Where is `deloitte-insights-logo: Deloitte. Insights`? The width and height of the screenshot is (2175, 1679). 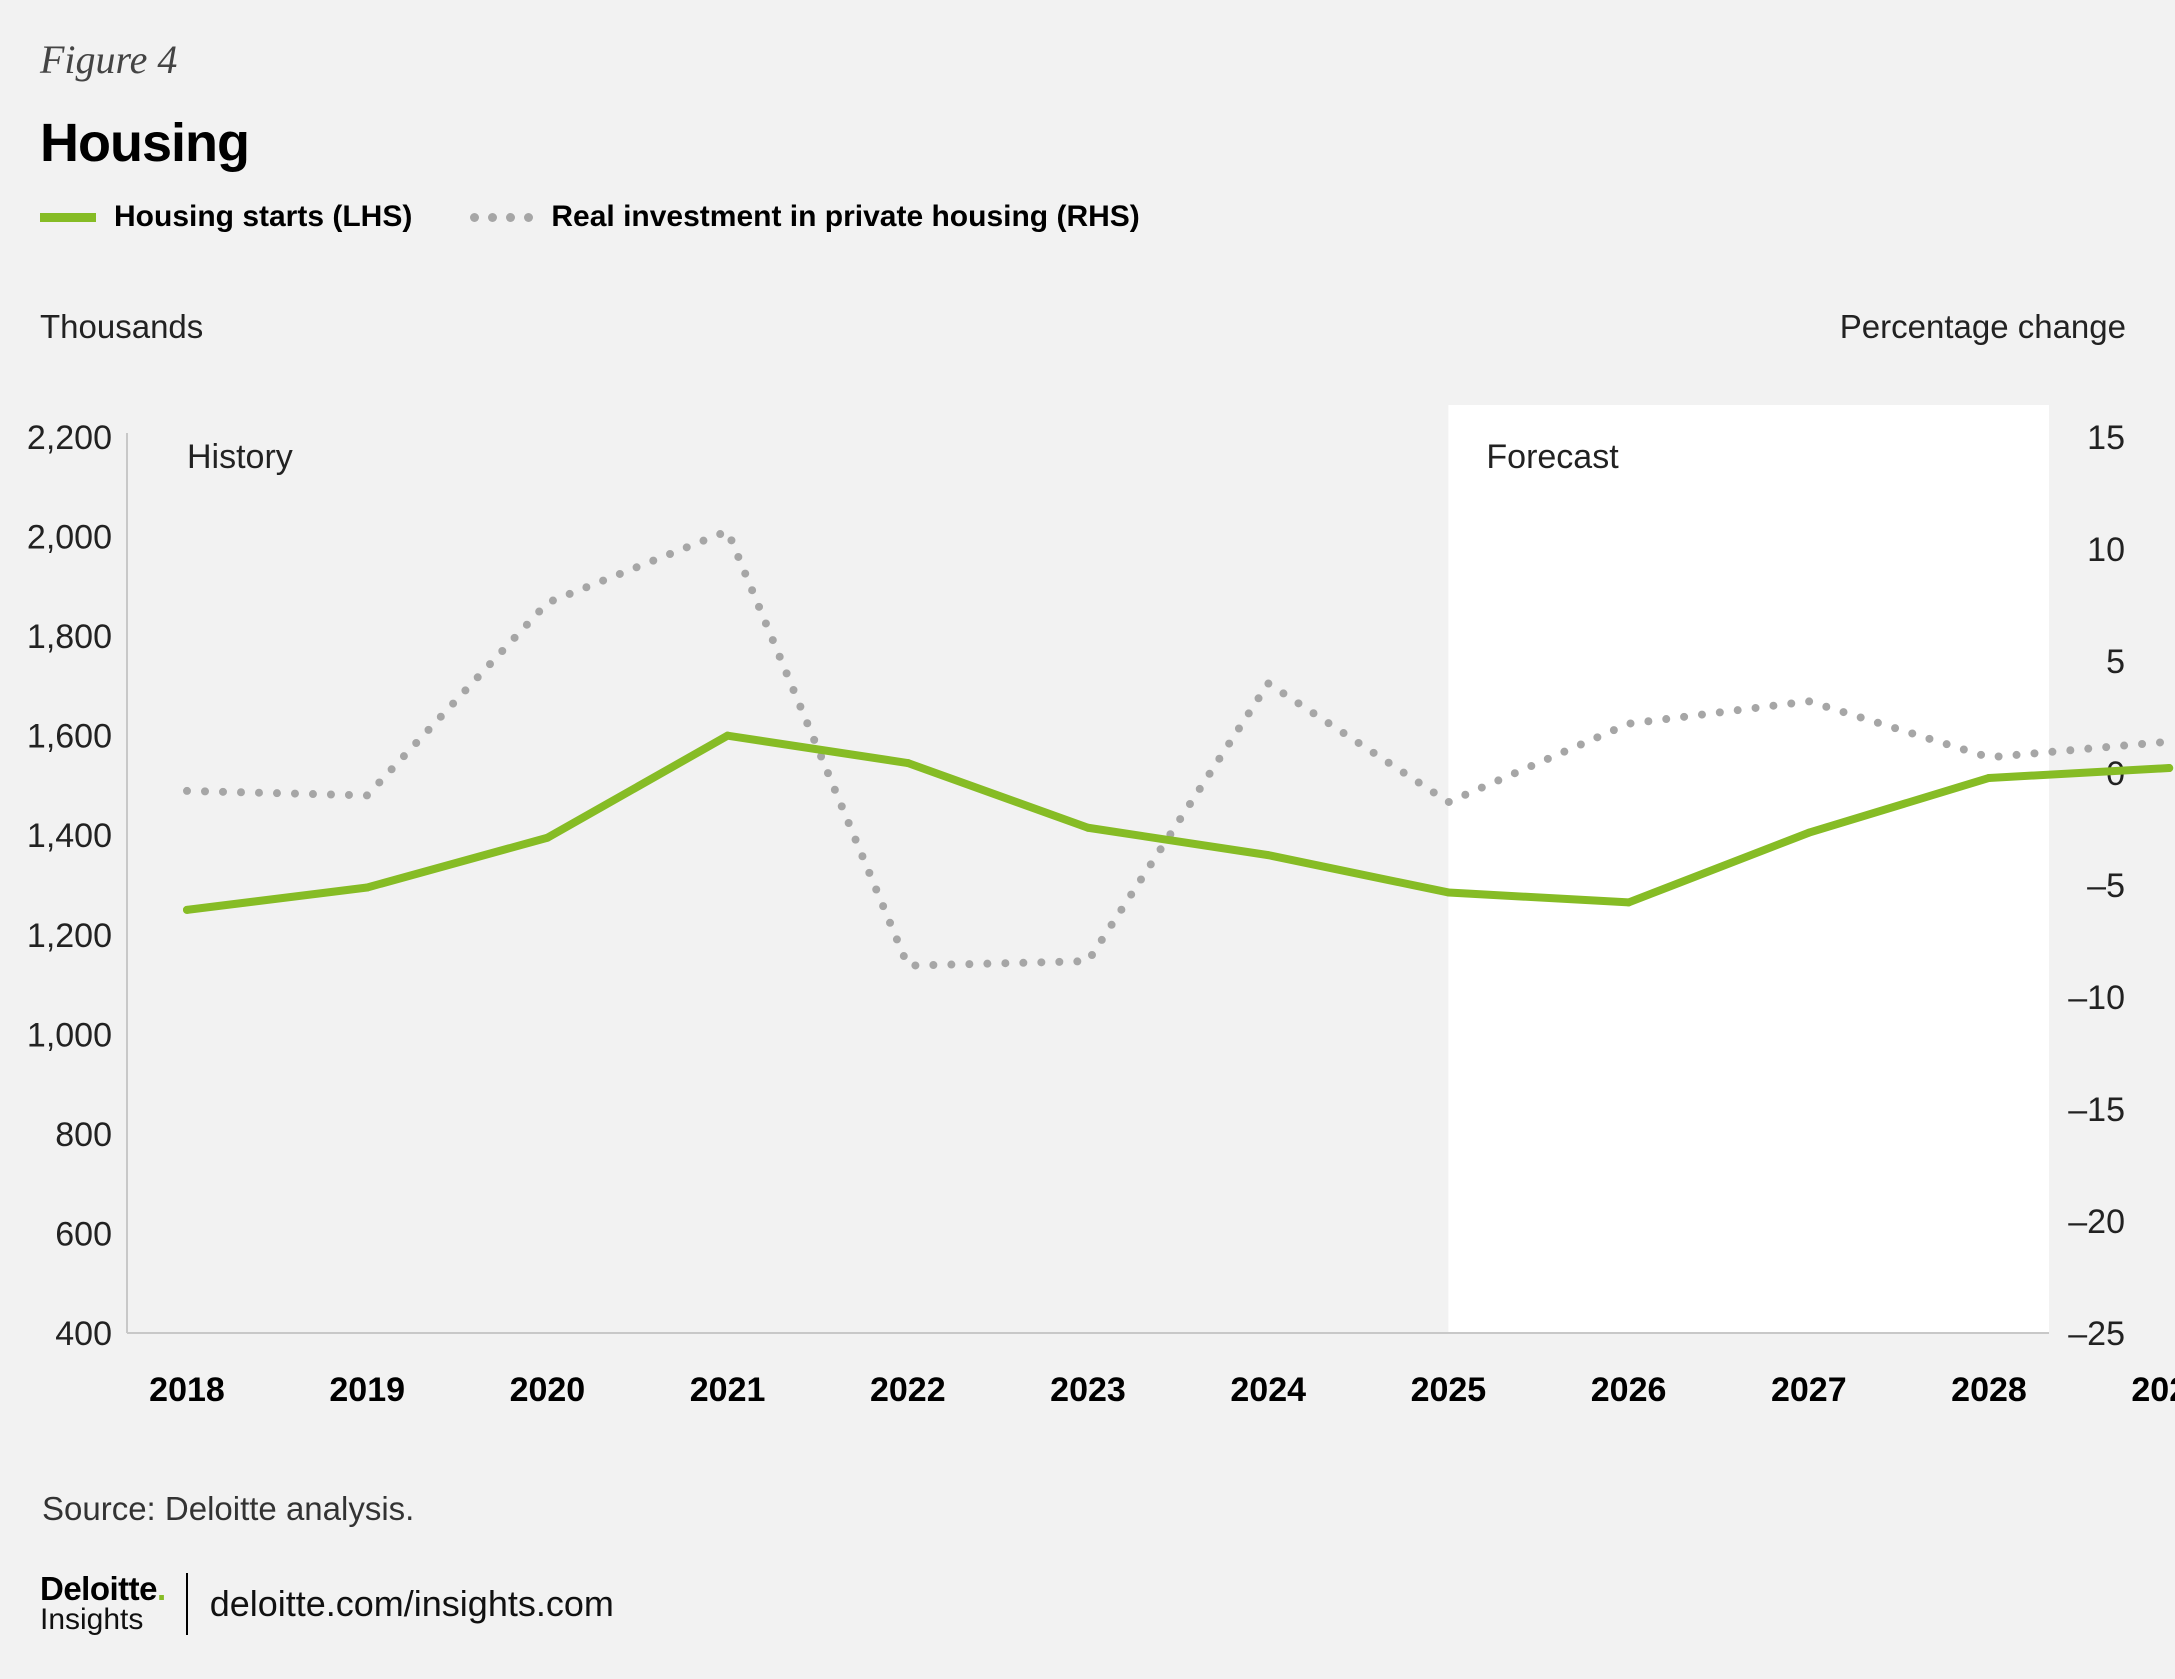 deloitte-insights-logo: Deloitte. Insights is located at coordinates (103, 1603).